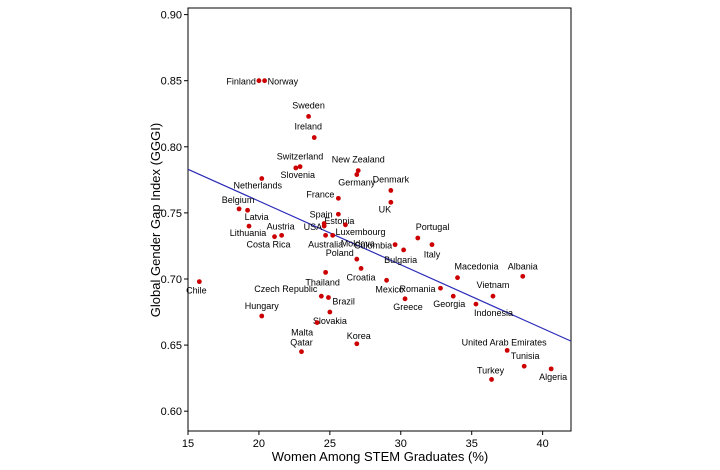 The width and height of the screenshot is (720, 470). Describe the element at coordinates (300, 157) in the screenshot. I see `point-label: Switzerland` at that location.